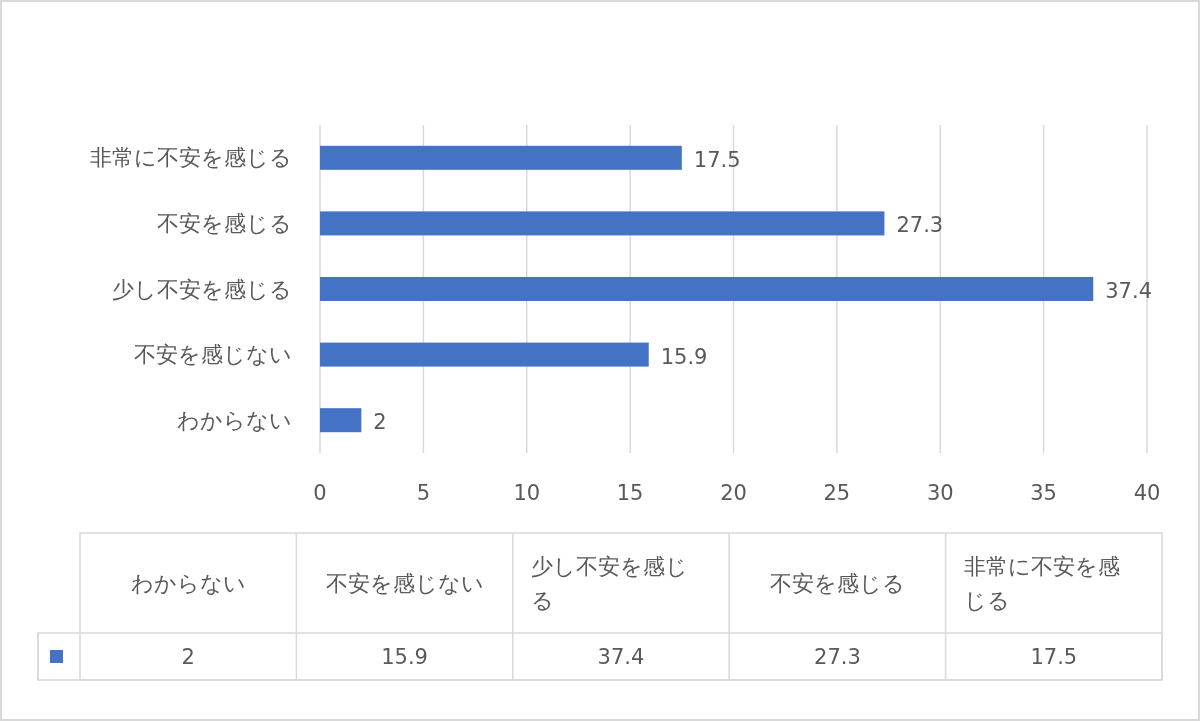 This screenshot has width=1200, height=721. I want to click on y-tick-label: 不安を感じない, so click(213, 355).